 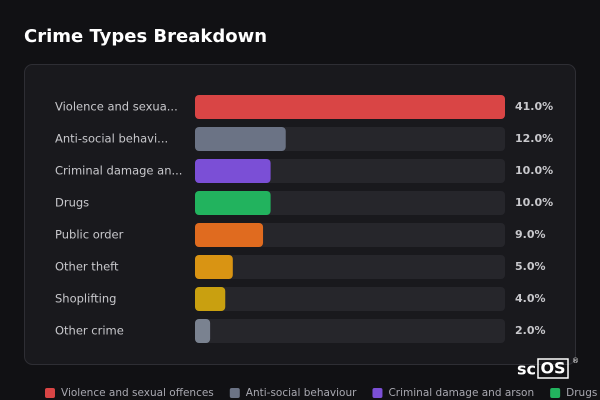 What do you see at coordinates (530, 266) in the screenshot?
I see `value-label: 5.0%` at bounding box center [530, 266].